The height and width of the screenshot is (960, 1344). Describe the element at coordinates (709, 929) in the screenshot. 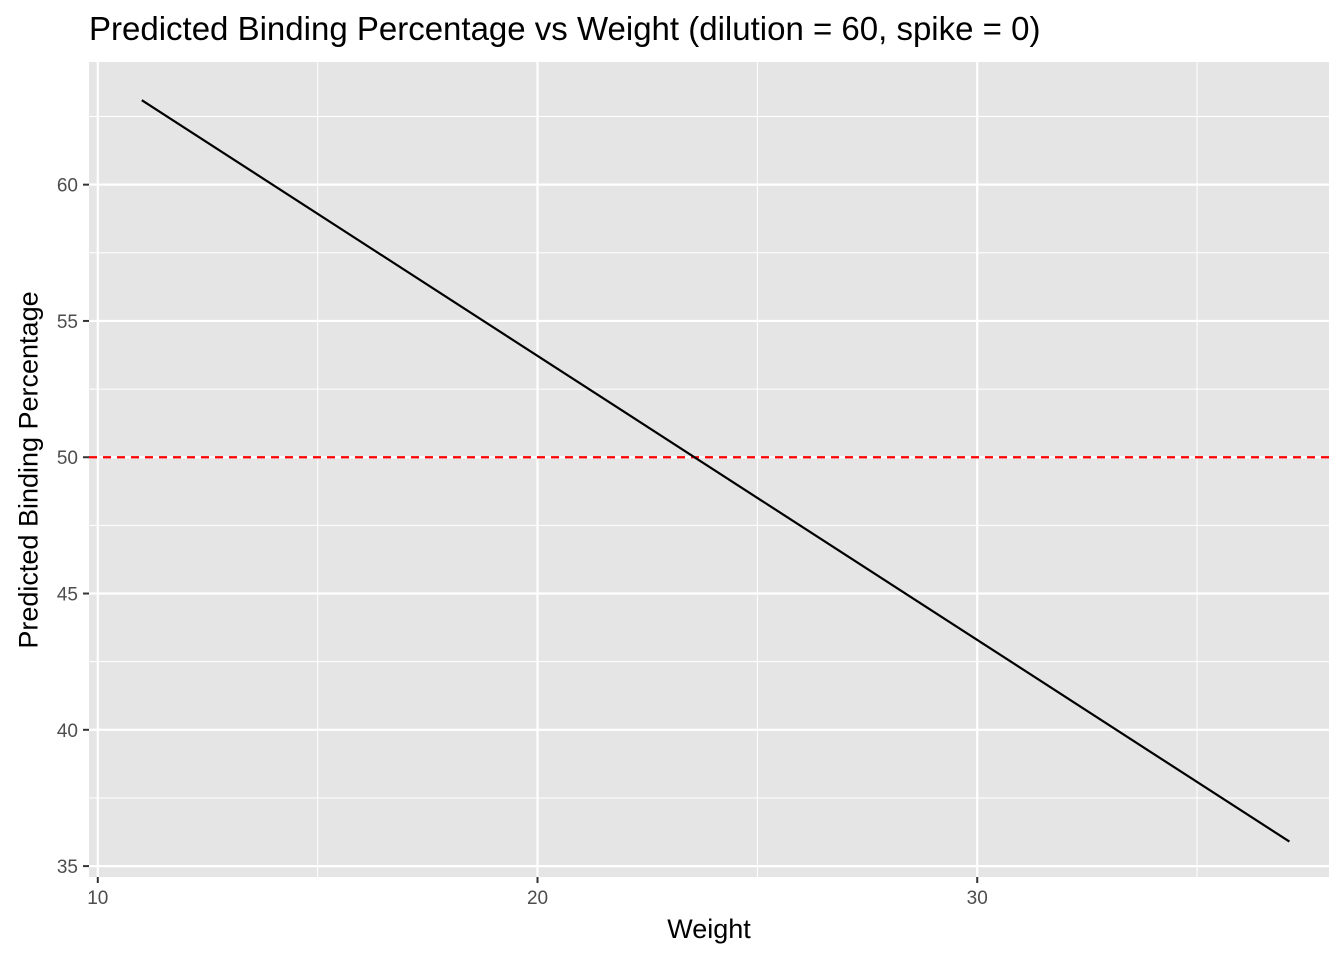

I see `x-axis-label: Weight` at that location.